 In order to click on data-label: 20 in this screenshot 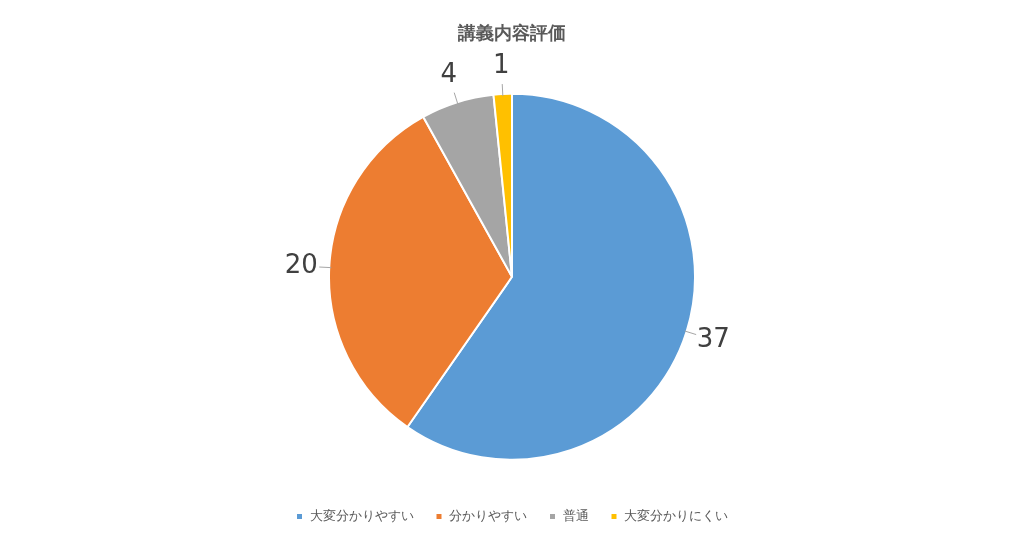, I will do `click(301, 263)`.